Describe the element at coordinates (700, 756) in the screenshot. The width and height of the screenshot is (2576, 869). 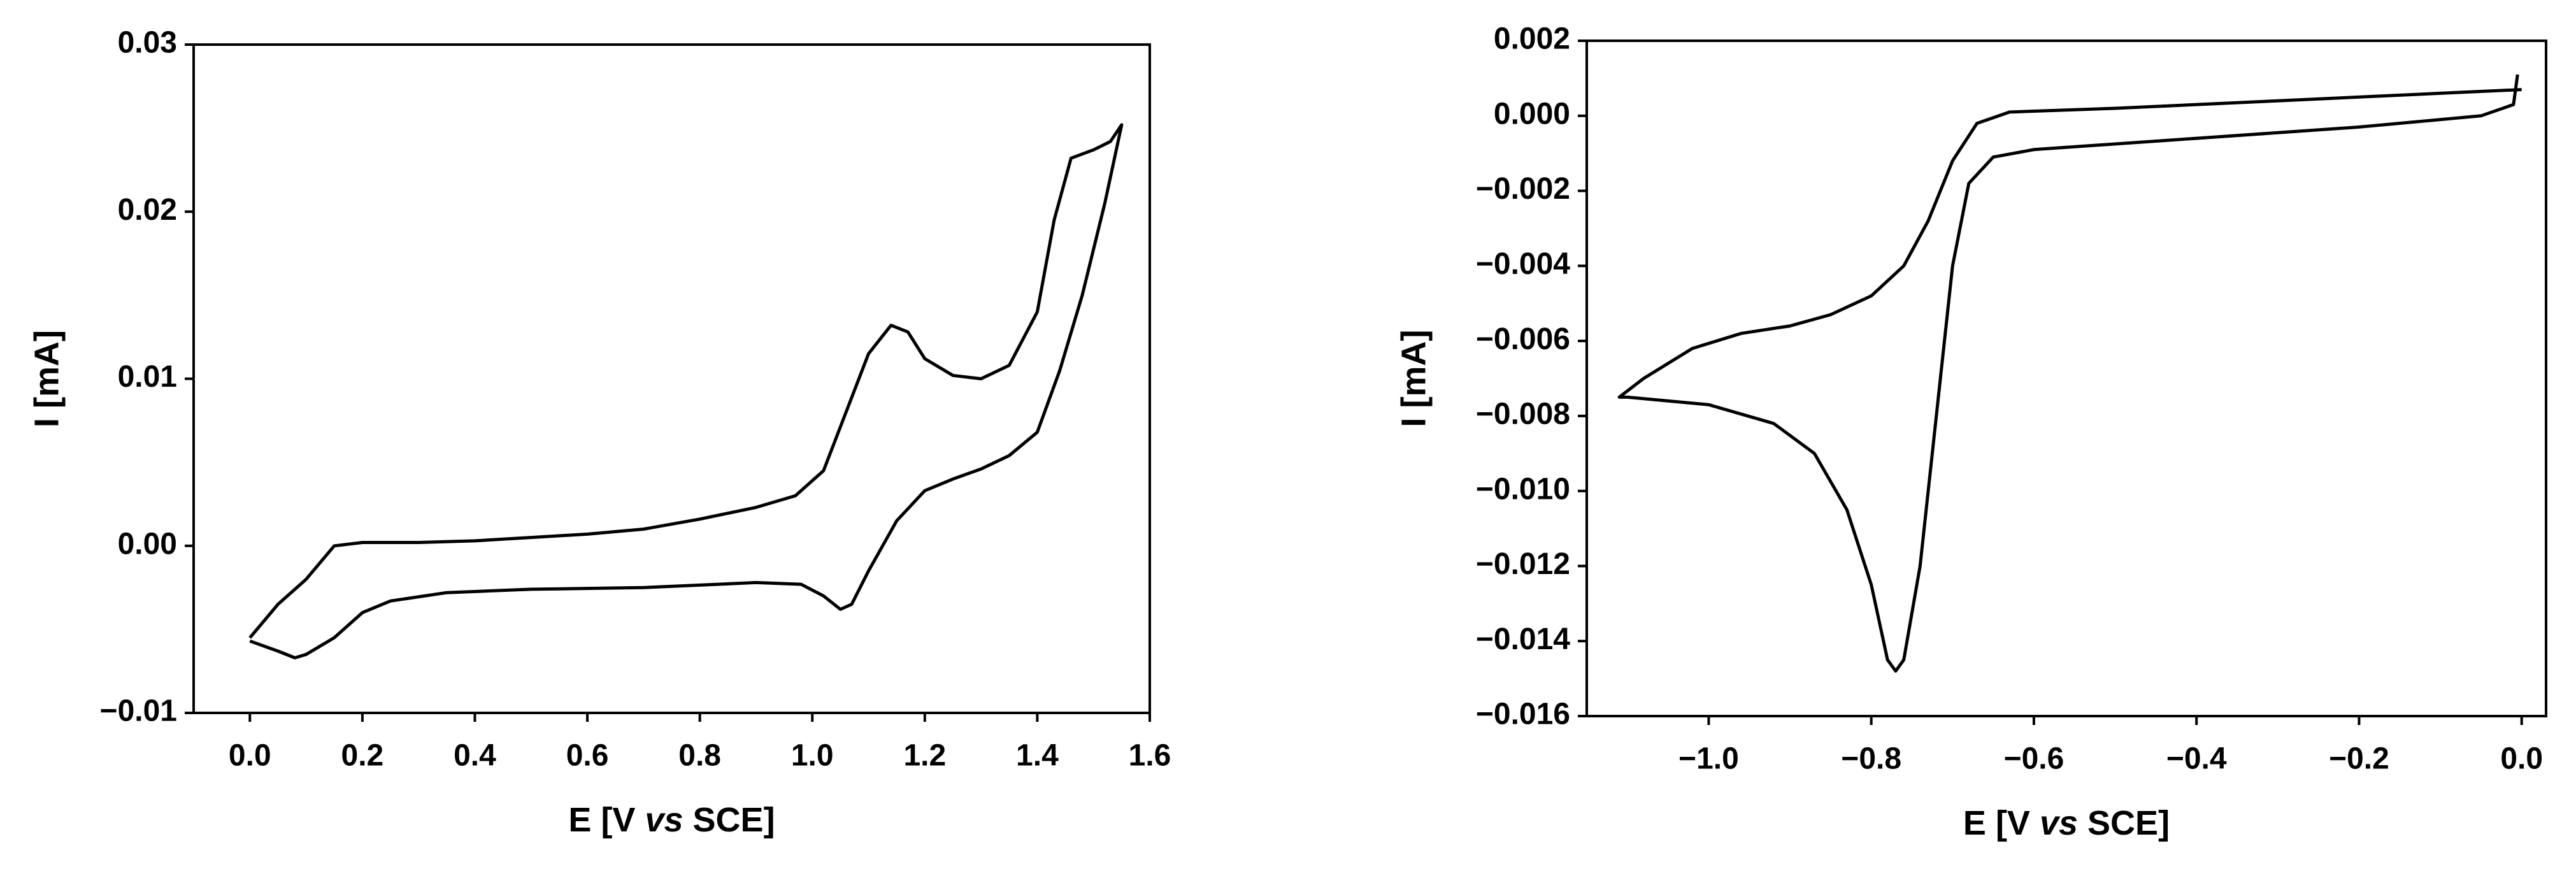
I see `x-tick-label: 0.8` at that location.